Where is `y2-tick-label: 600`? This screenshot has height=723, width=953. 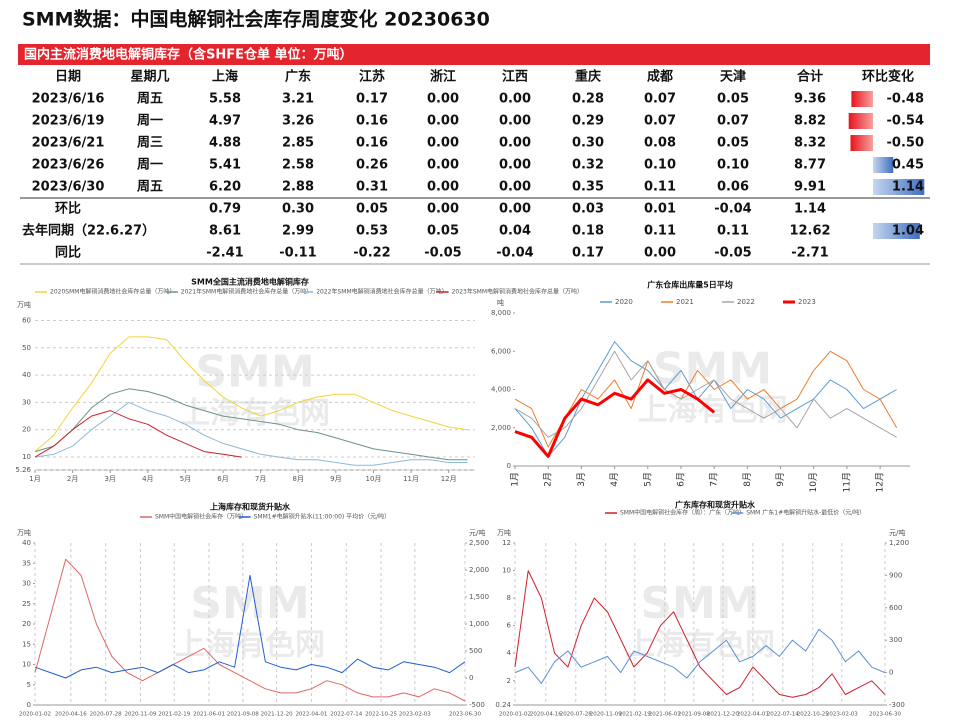
y2-tick-label: 600 is located at coordinates (895, 608).